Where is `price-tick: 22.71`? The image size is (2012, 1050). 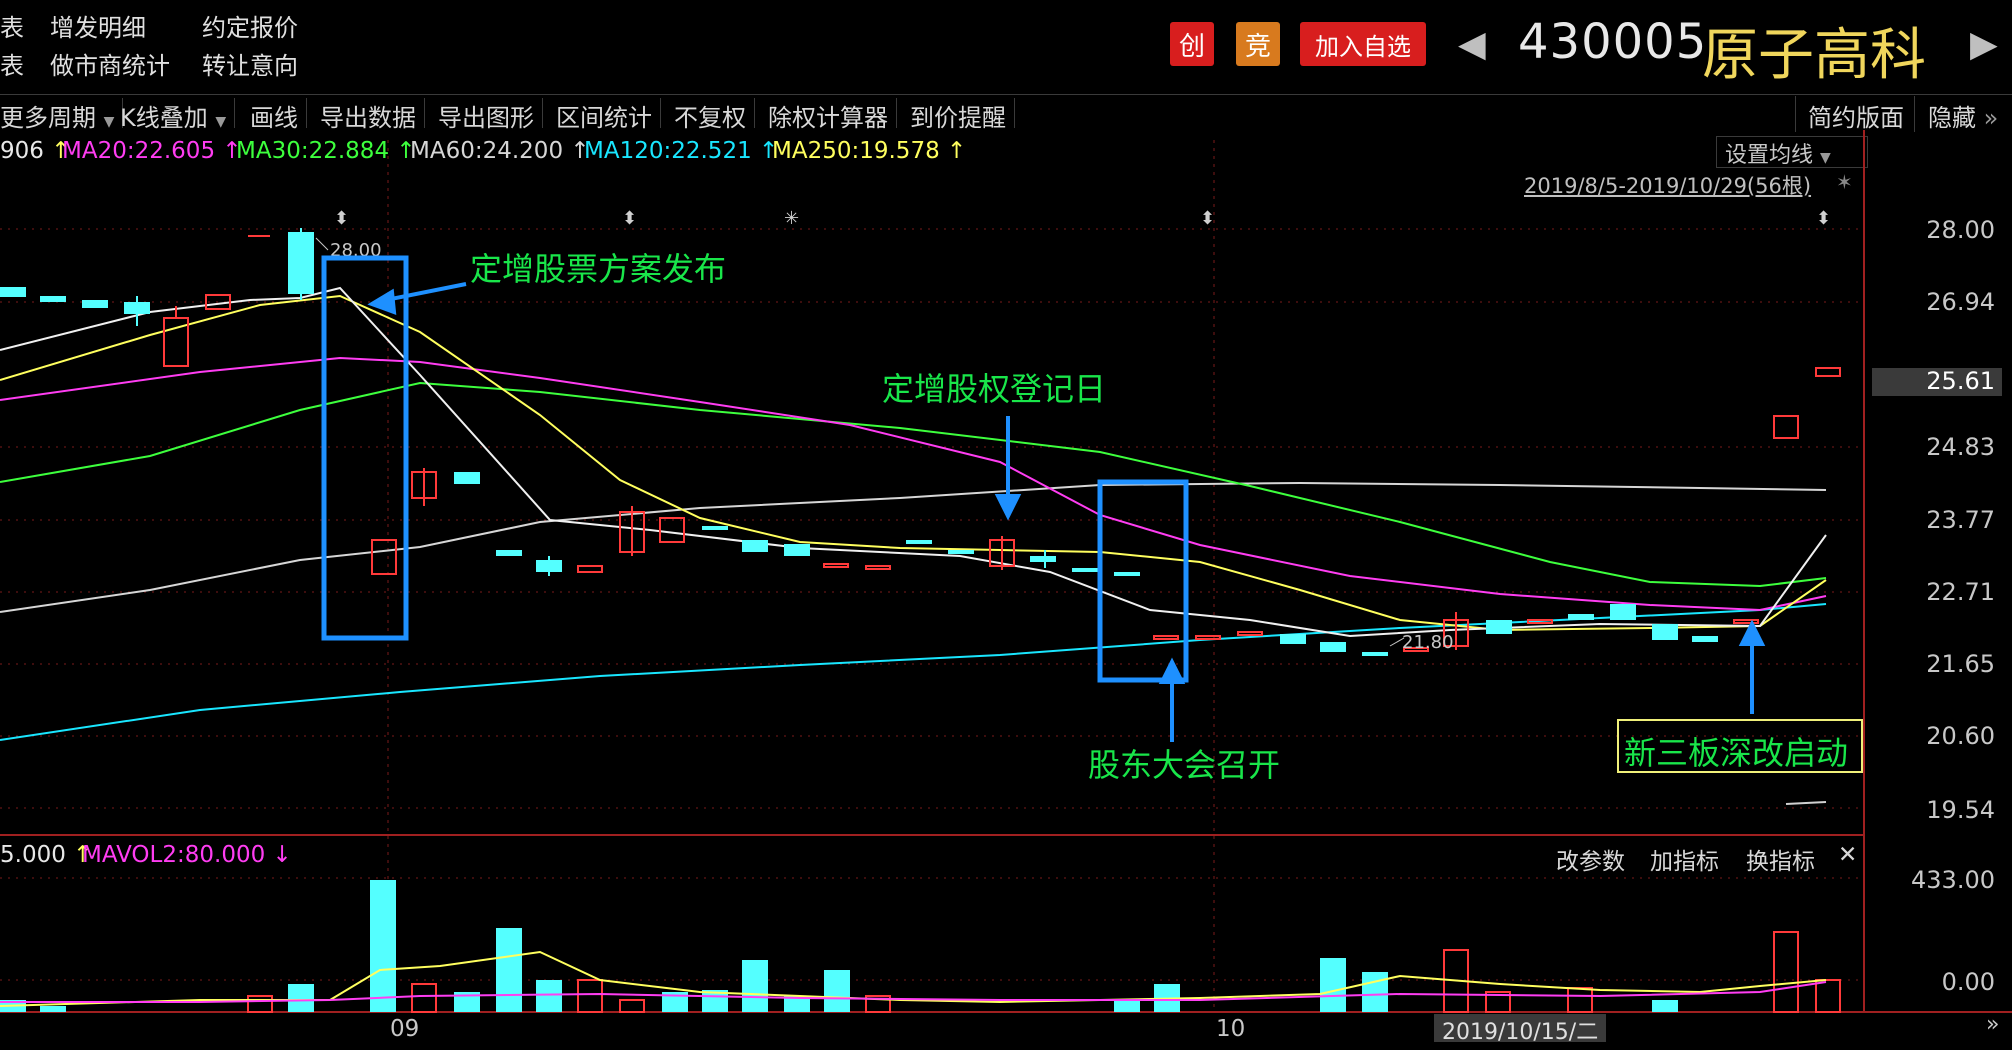 price-tick: 22.71 is located at coordinates (1960, 592).